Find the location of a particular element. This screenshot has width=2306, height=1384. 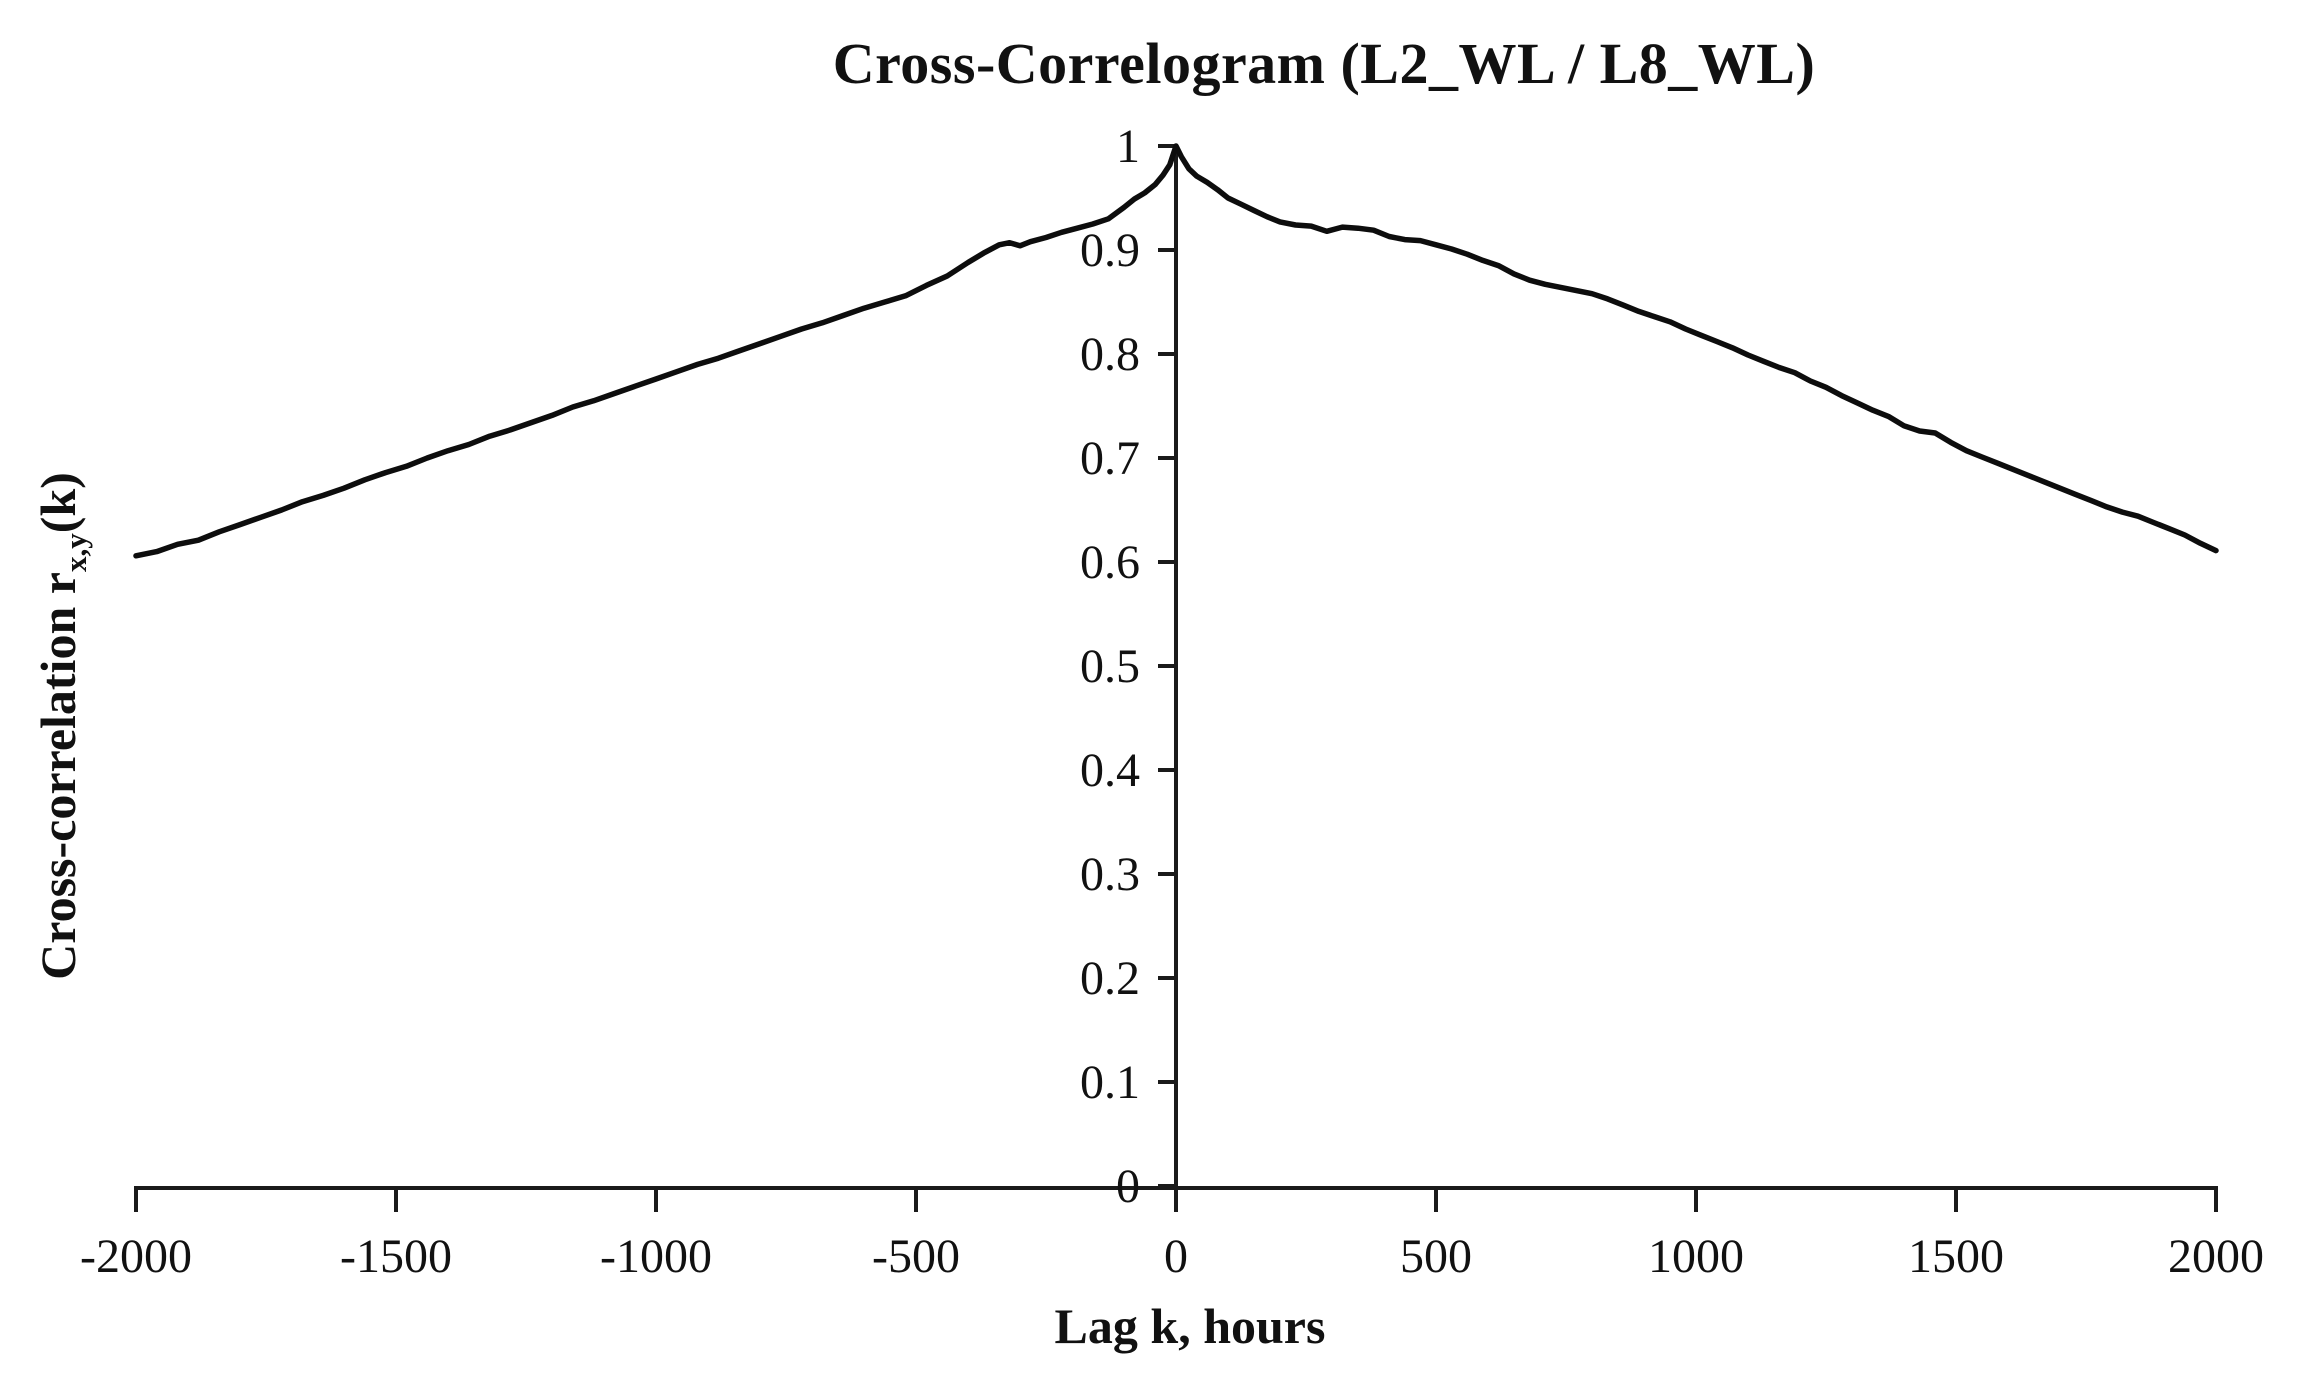

x-tick-label: -2000 is located at coordinates (136, 1256).